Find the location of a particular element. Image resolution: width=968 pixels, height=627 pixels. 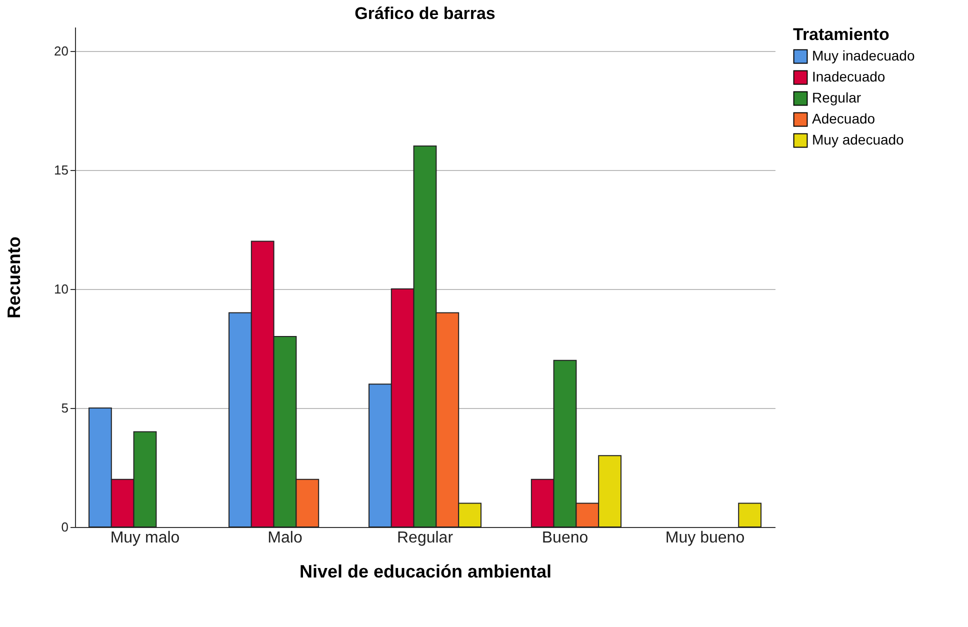

legend-label: Muy inadecuado is located at coordinates (863, 56).